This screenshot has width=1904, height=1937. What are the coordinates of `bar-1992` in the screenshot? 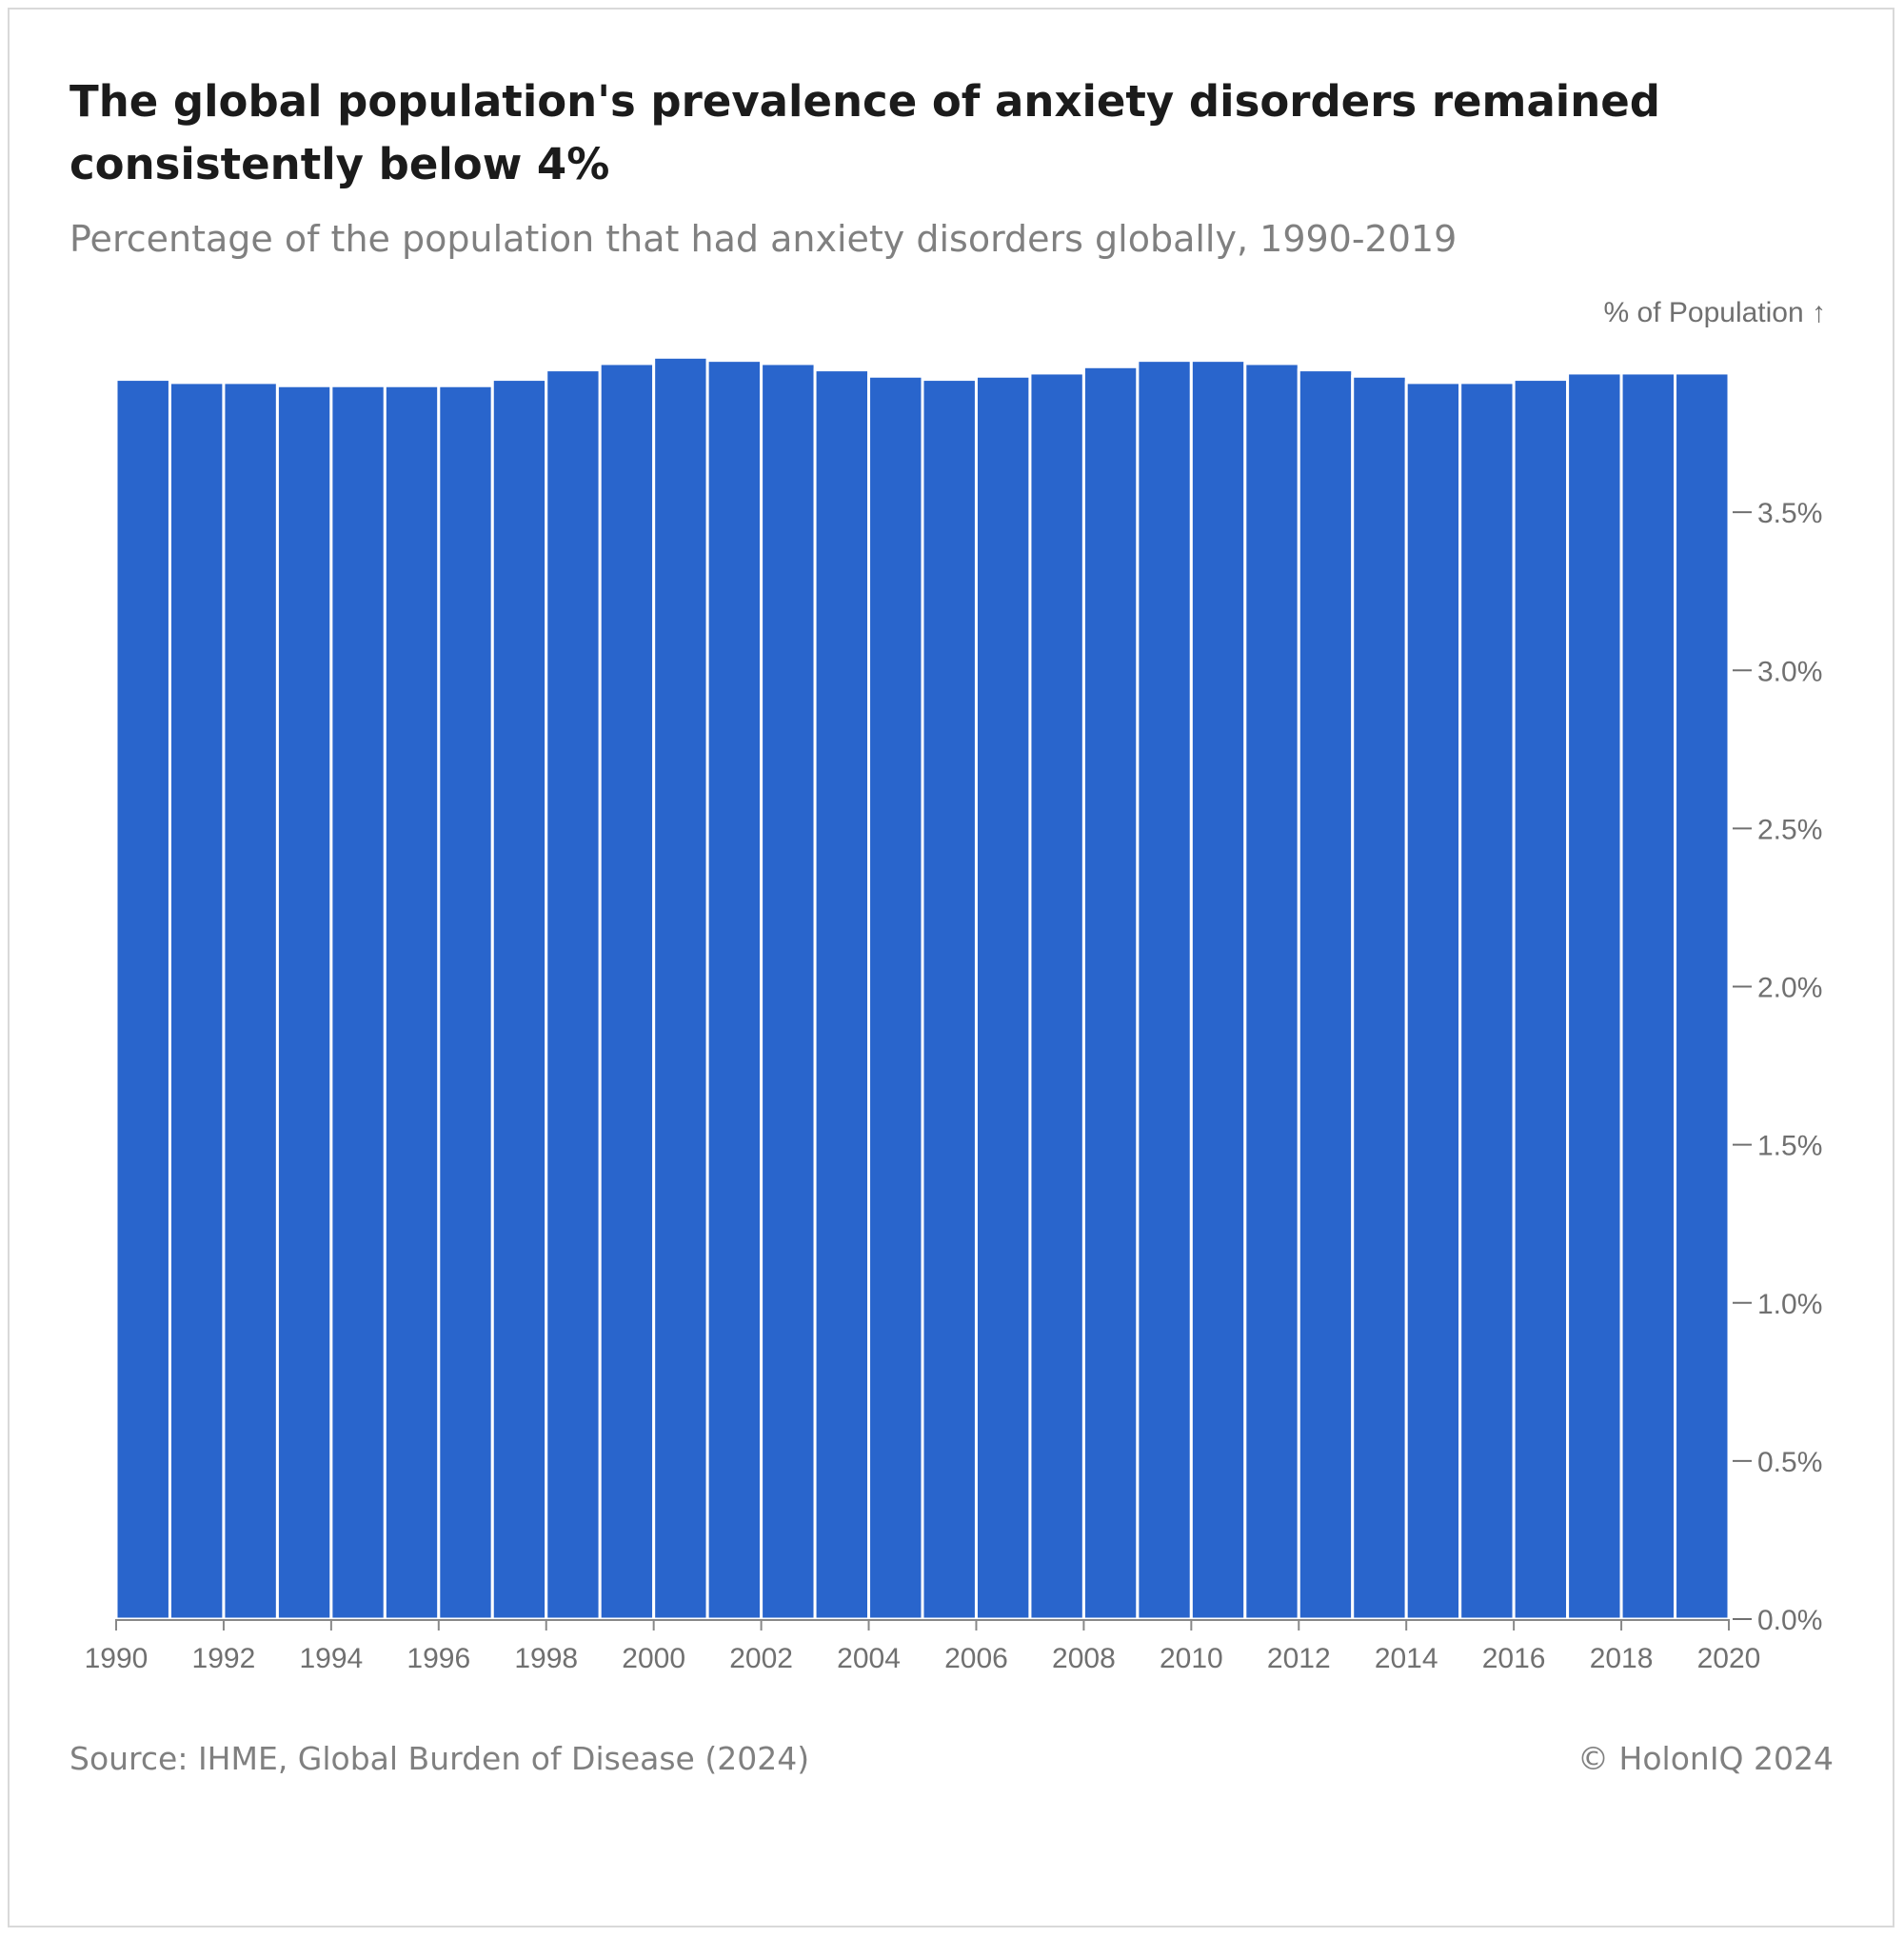 It's located at (250, 1001).